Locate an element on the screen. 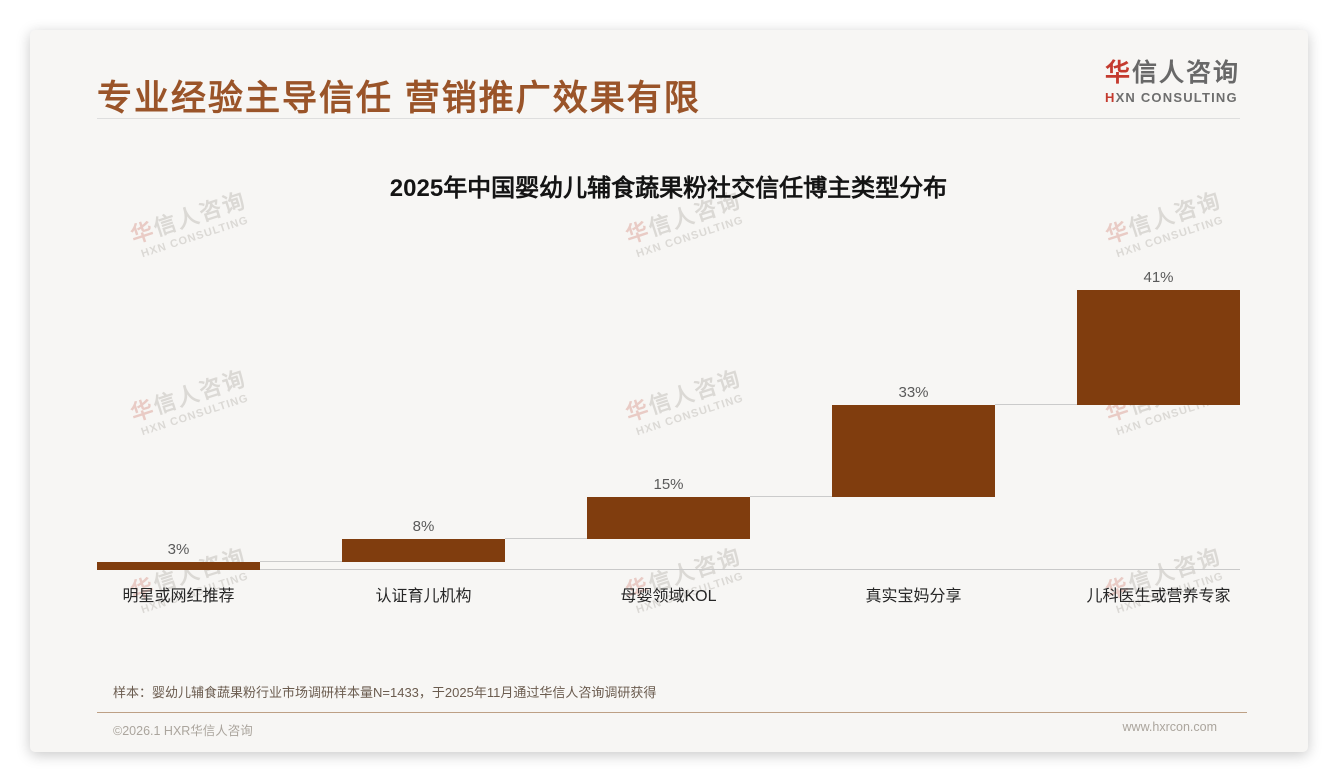  logo-chinese-text: 华信人咨询 is located at coordinates (1172, 73).